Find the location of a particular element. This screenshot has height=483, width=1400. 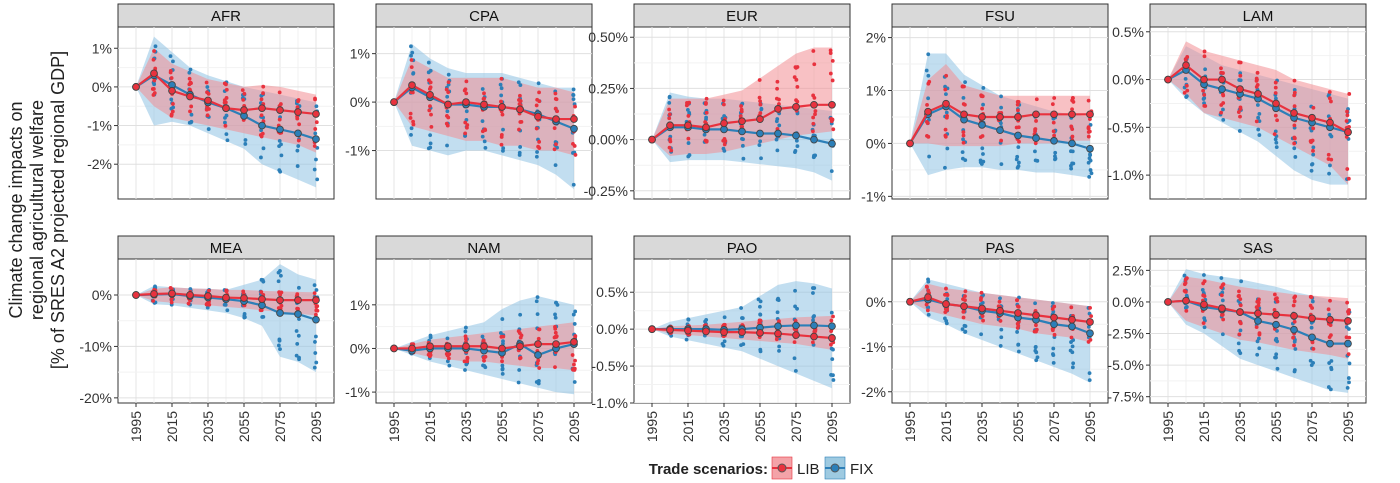

x-tick-label-sas: 1995 is located at coordinates (1168, 426).